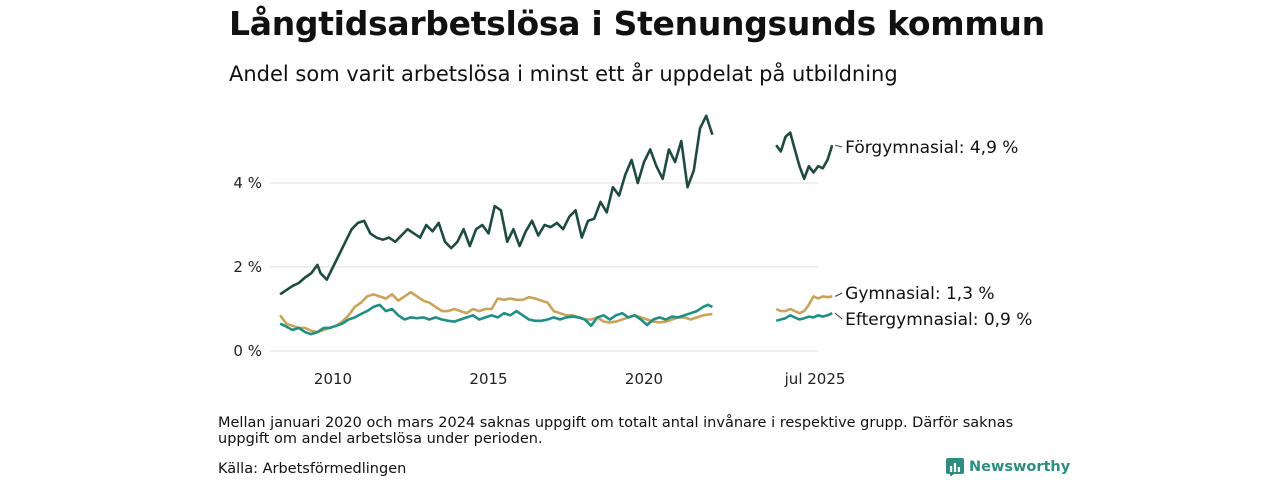 This screenshot has width=1280, height=480. What do you see at coordinates (938, 320) in the screenshot?
I see `end-label-eftergymnasial: Eftergymnasial: 0,9 %` at bounding box center [938, 320].